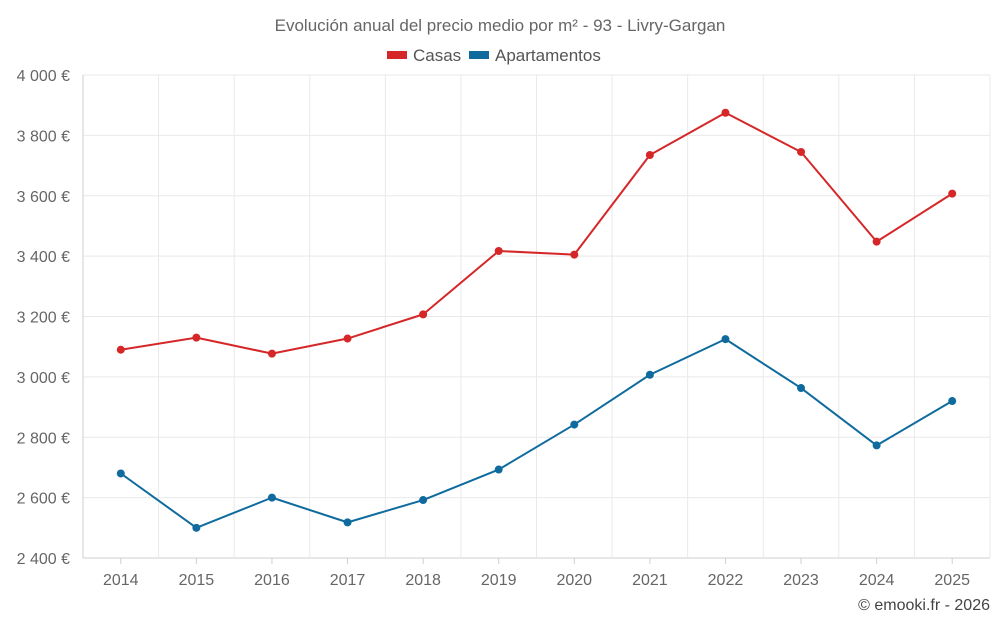  I want to click on y-tick-label: 2 800 €, so click(43, 438).